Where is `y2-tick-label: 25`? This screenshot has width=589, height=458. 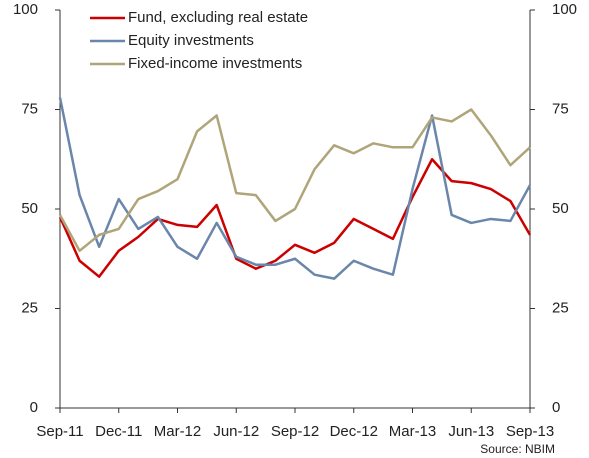
y2-tick-label: 25 is located at coordinates (560, 307).